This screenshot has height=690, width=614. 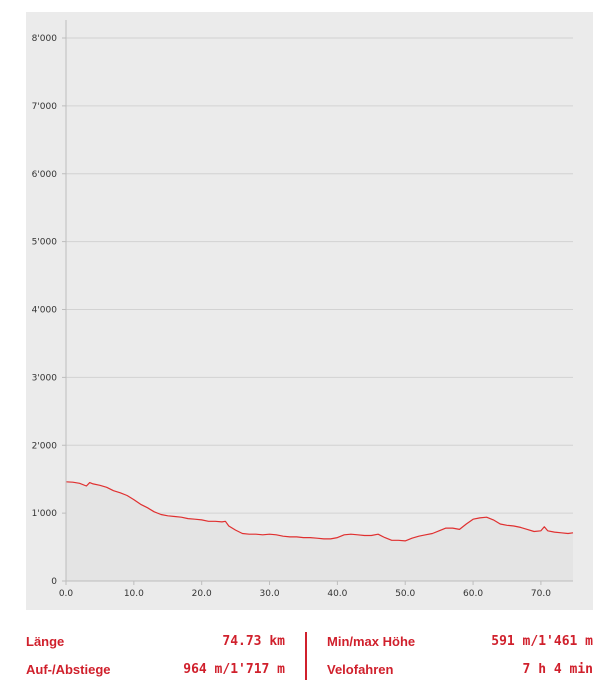 I want to click on y-tick-label: 3'000, so click(x=45, y=378).